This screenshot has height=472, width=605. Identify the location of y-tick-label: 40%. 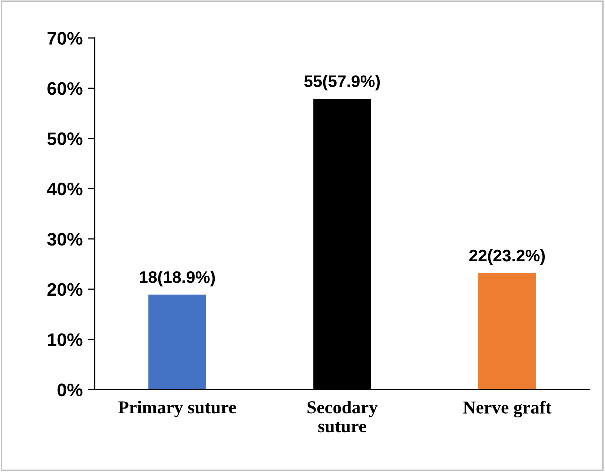
(65, 189).